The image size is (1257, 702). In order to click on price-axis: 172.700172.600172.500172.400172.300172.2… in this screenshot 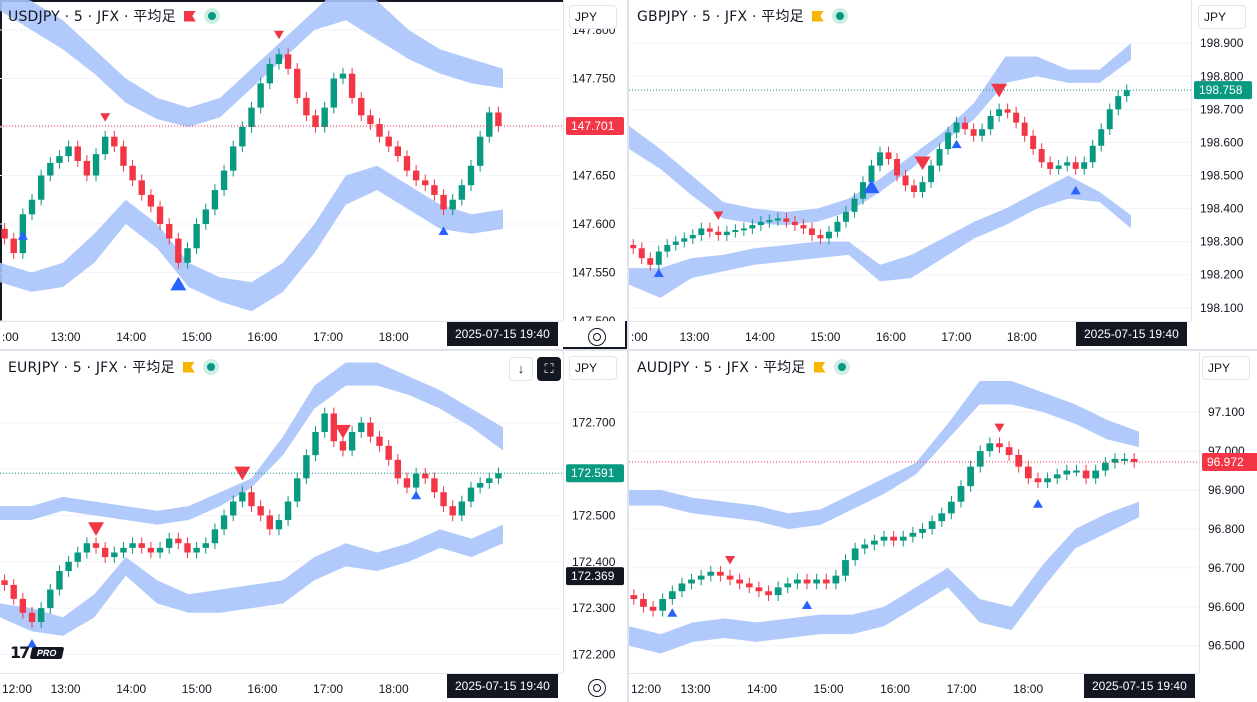, I will do `click(595, 512)`.